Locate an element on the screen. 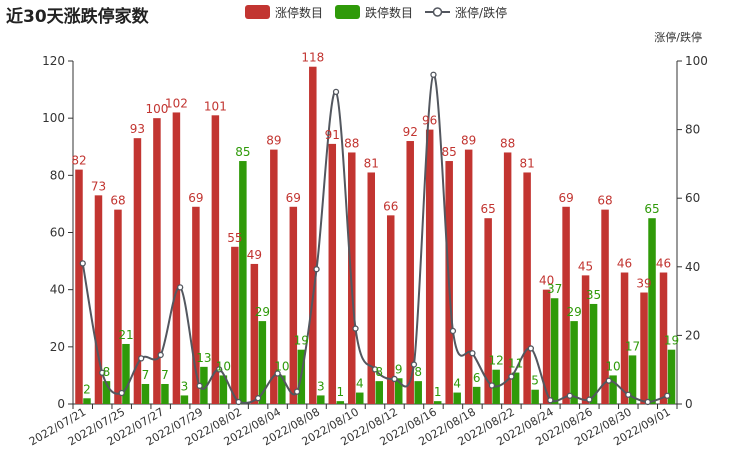 The width and height of the screenshot is (750, 463). data-label-limit-up: 66 is located at coordinates (390, 206).